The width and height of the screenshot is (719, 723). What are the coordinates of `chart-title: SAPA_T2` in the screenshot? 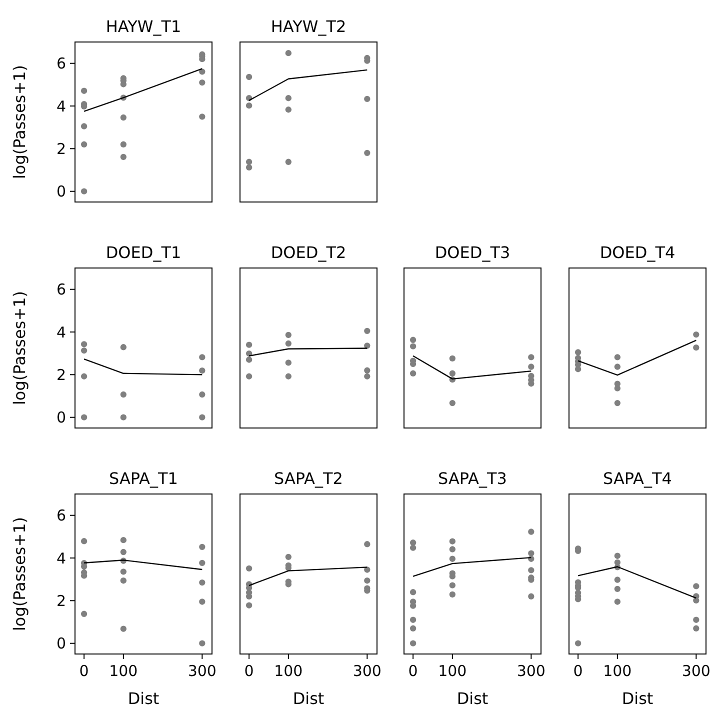 It's located at (308, 478).